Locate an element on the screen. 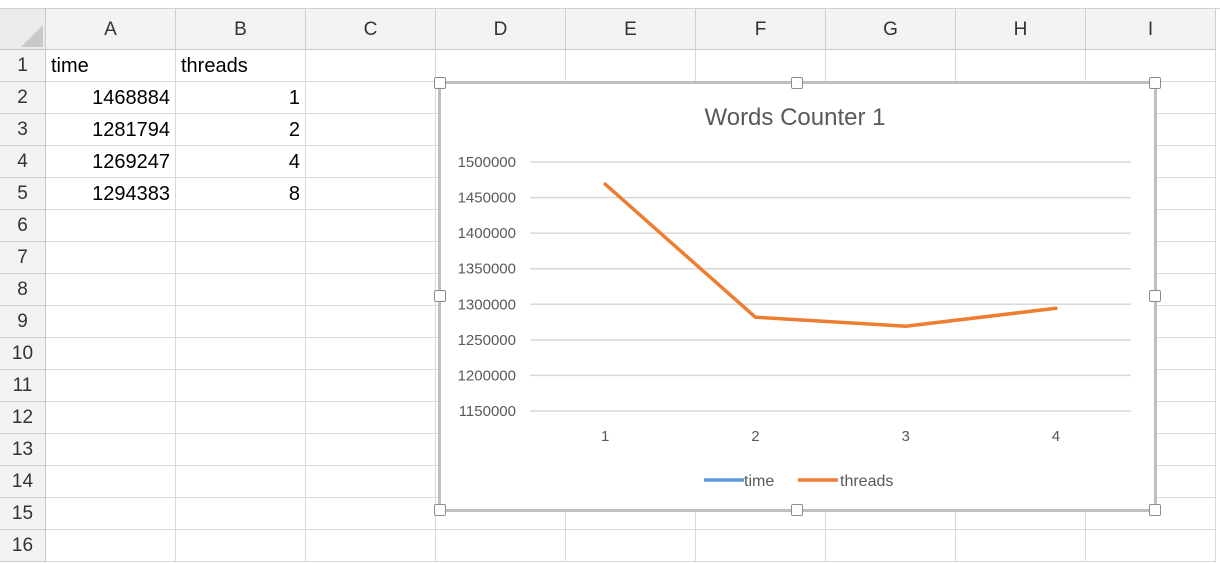  cell-b3: 2 is located at coordinates (241, 130).